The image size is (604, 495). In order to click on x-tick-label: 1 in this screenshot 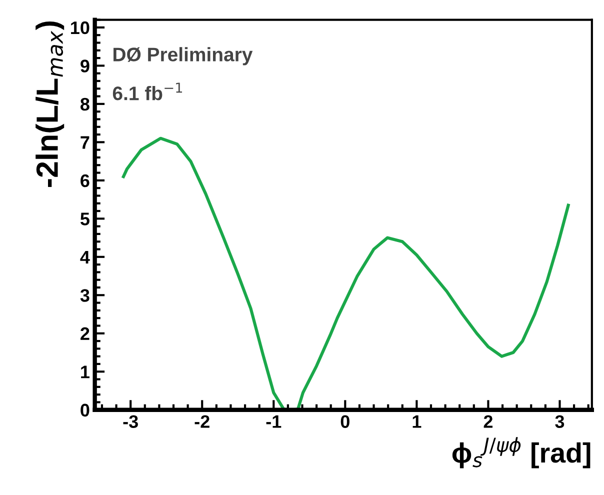, I will do `click(417, 421)`.